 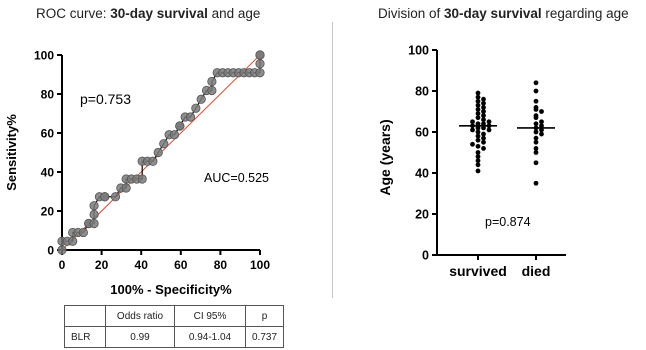 I want to click on roc-x-tick-label: 0, so click(x=62, y=265).